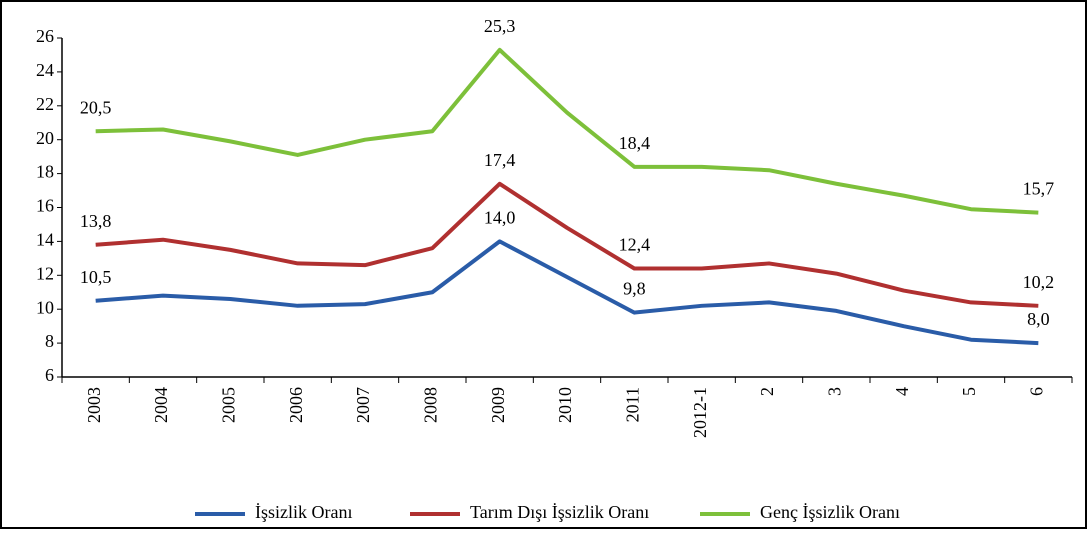  Describe the element at coordinates (834, 391) in the screenshot. I see `x-tick-label: 3` at that location.